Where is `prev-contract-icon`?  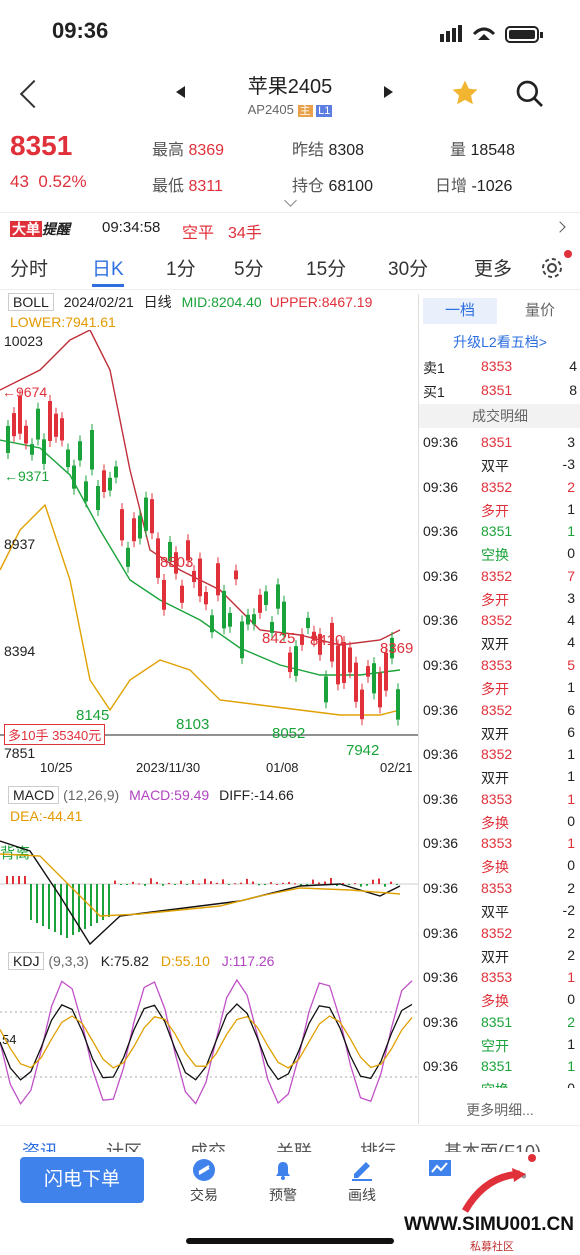
prev-contract-icon is located at coordinates (180, 92).